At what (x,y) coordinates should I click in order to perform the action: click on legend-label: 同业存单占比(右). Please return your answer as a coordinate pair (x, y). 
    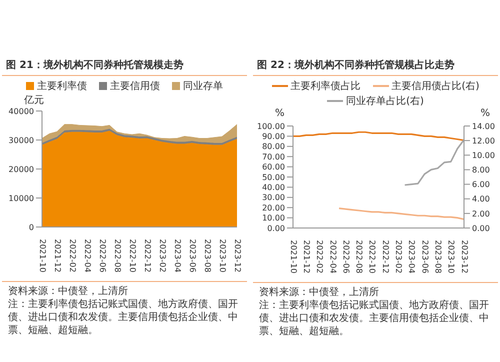
    Looking at the image, I should click on (384, 101).